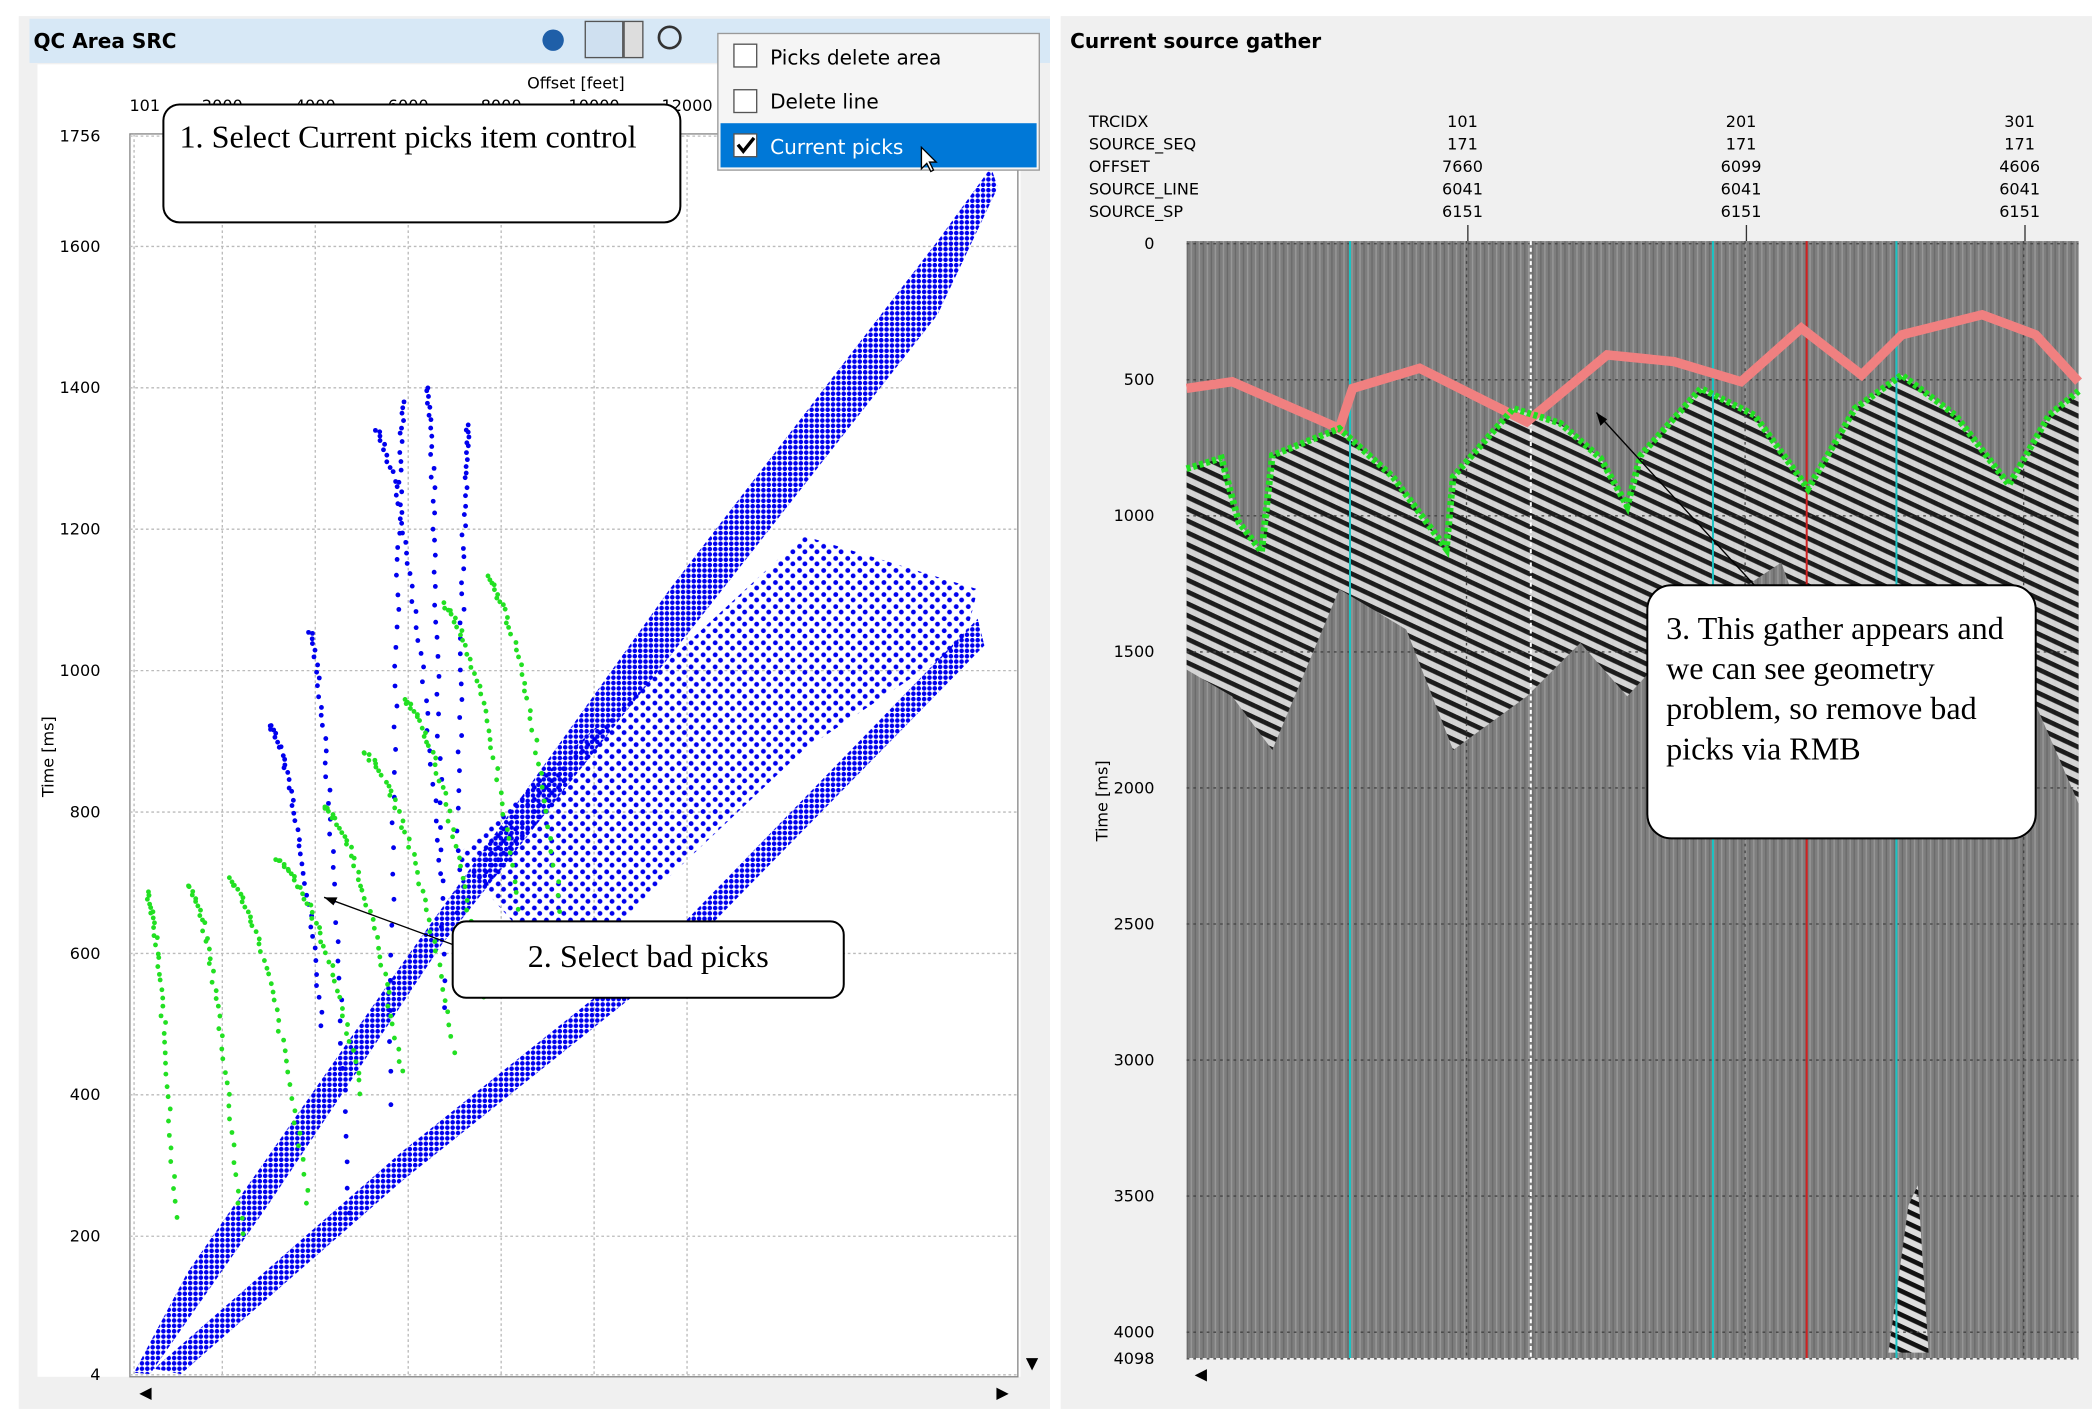 The height and width of the screenshot is (1412, 2100). I want to click on menu-item: Current picks, so click(836, 147).